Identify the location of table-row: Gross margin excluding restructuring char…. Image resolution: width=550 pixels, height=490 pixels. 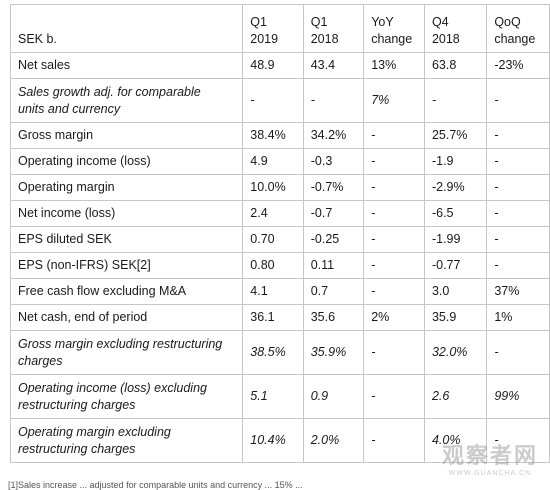
(279, 352).